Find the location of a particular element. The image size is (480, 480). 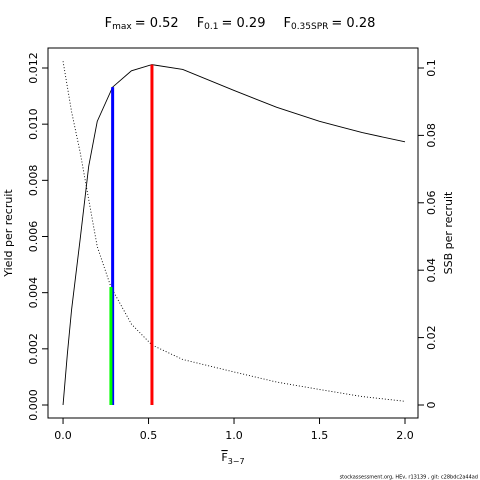

y2-tick-label: 0.02 is located at coordinates (431, 337).